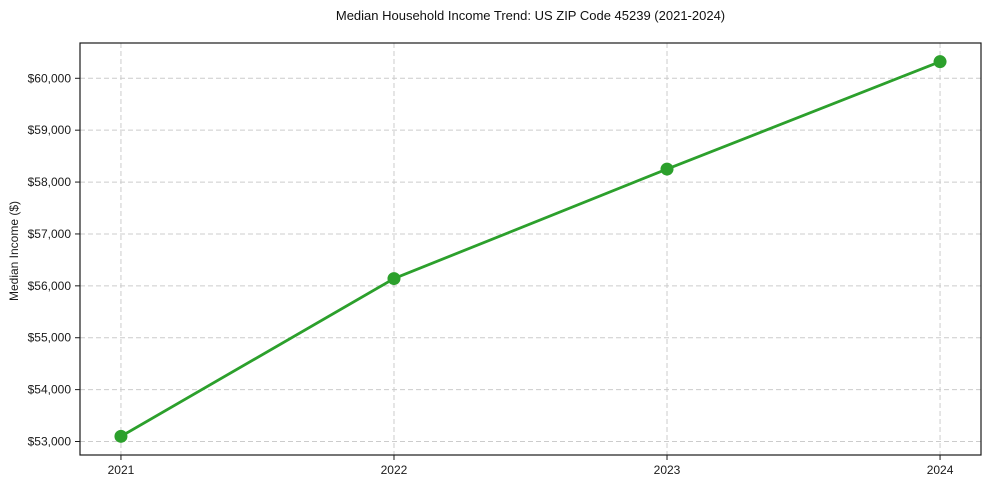  Describe the element at coordinates (121, 470) in the screenshot. I see `x-tick-label: 2021` at that location.